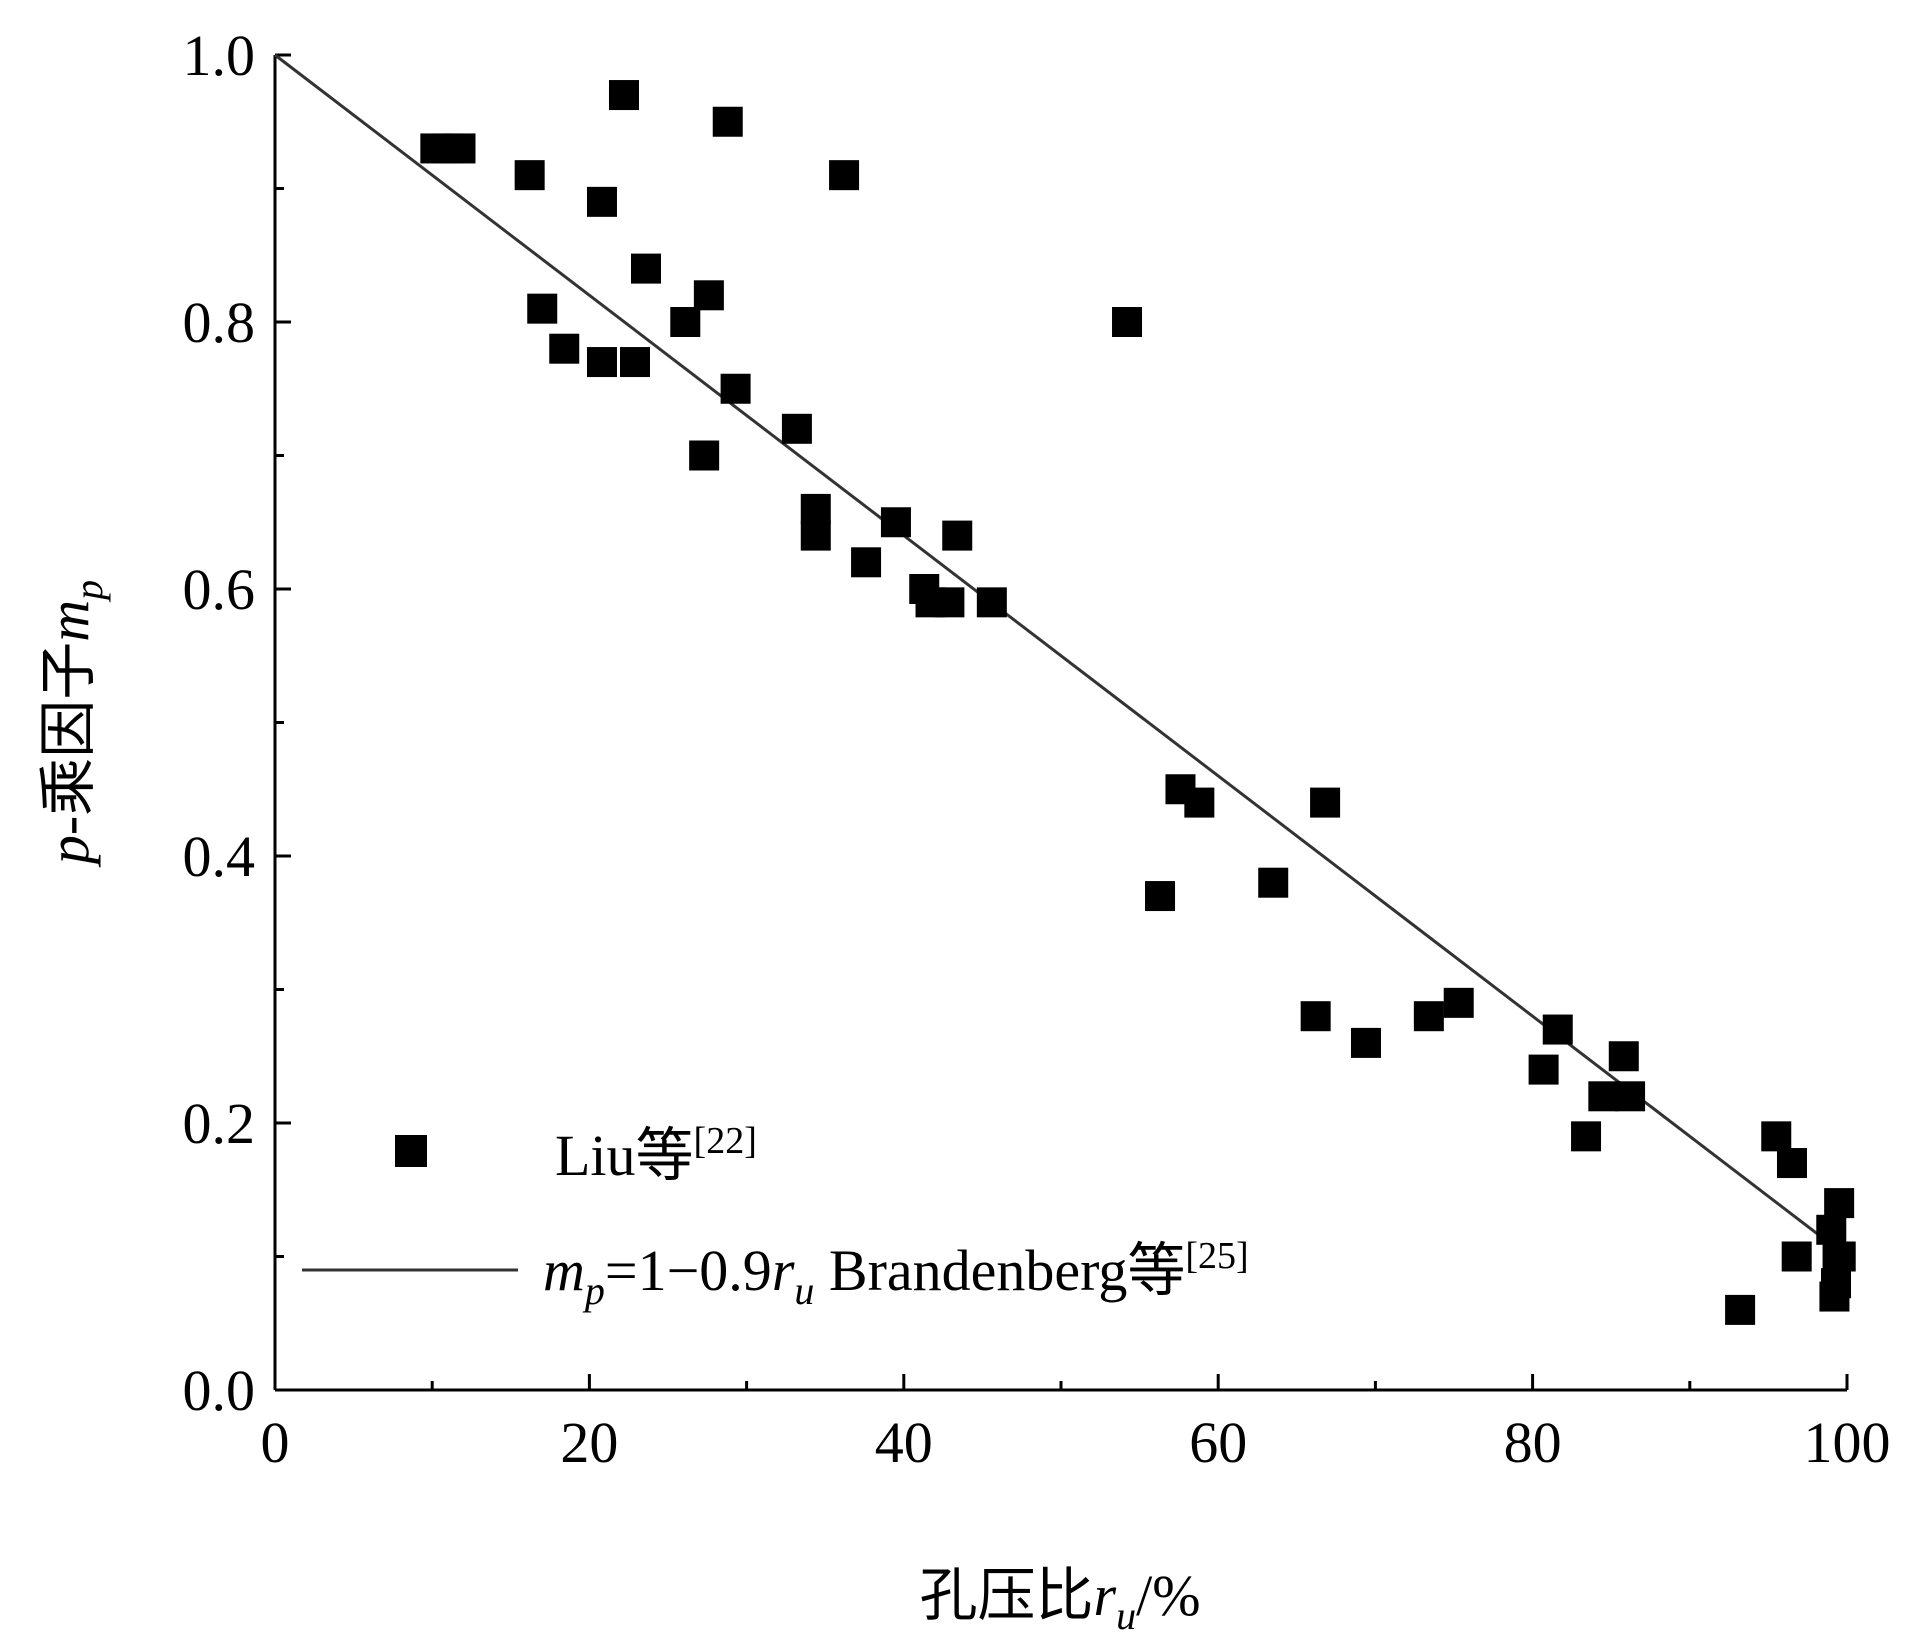 This screenshot has width=1909, height=1639. Describe the element at coordinates (219, 1123) in the screenshot. I see `y-tick-label: 0.2` at that location.